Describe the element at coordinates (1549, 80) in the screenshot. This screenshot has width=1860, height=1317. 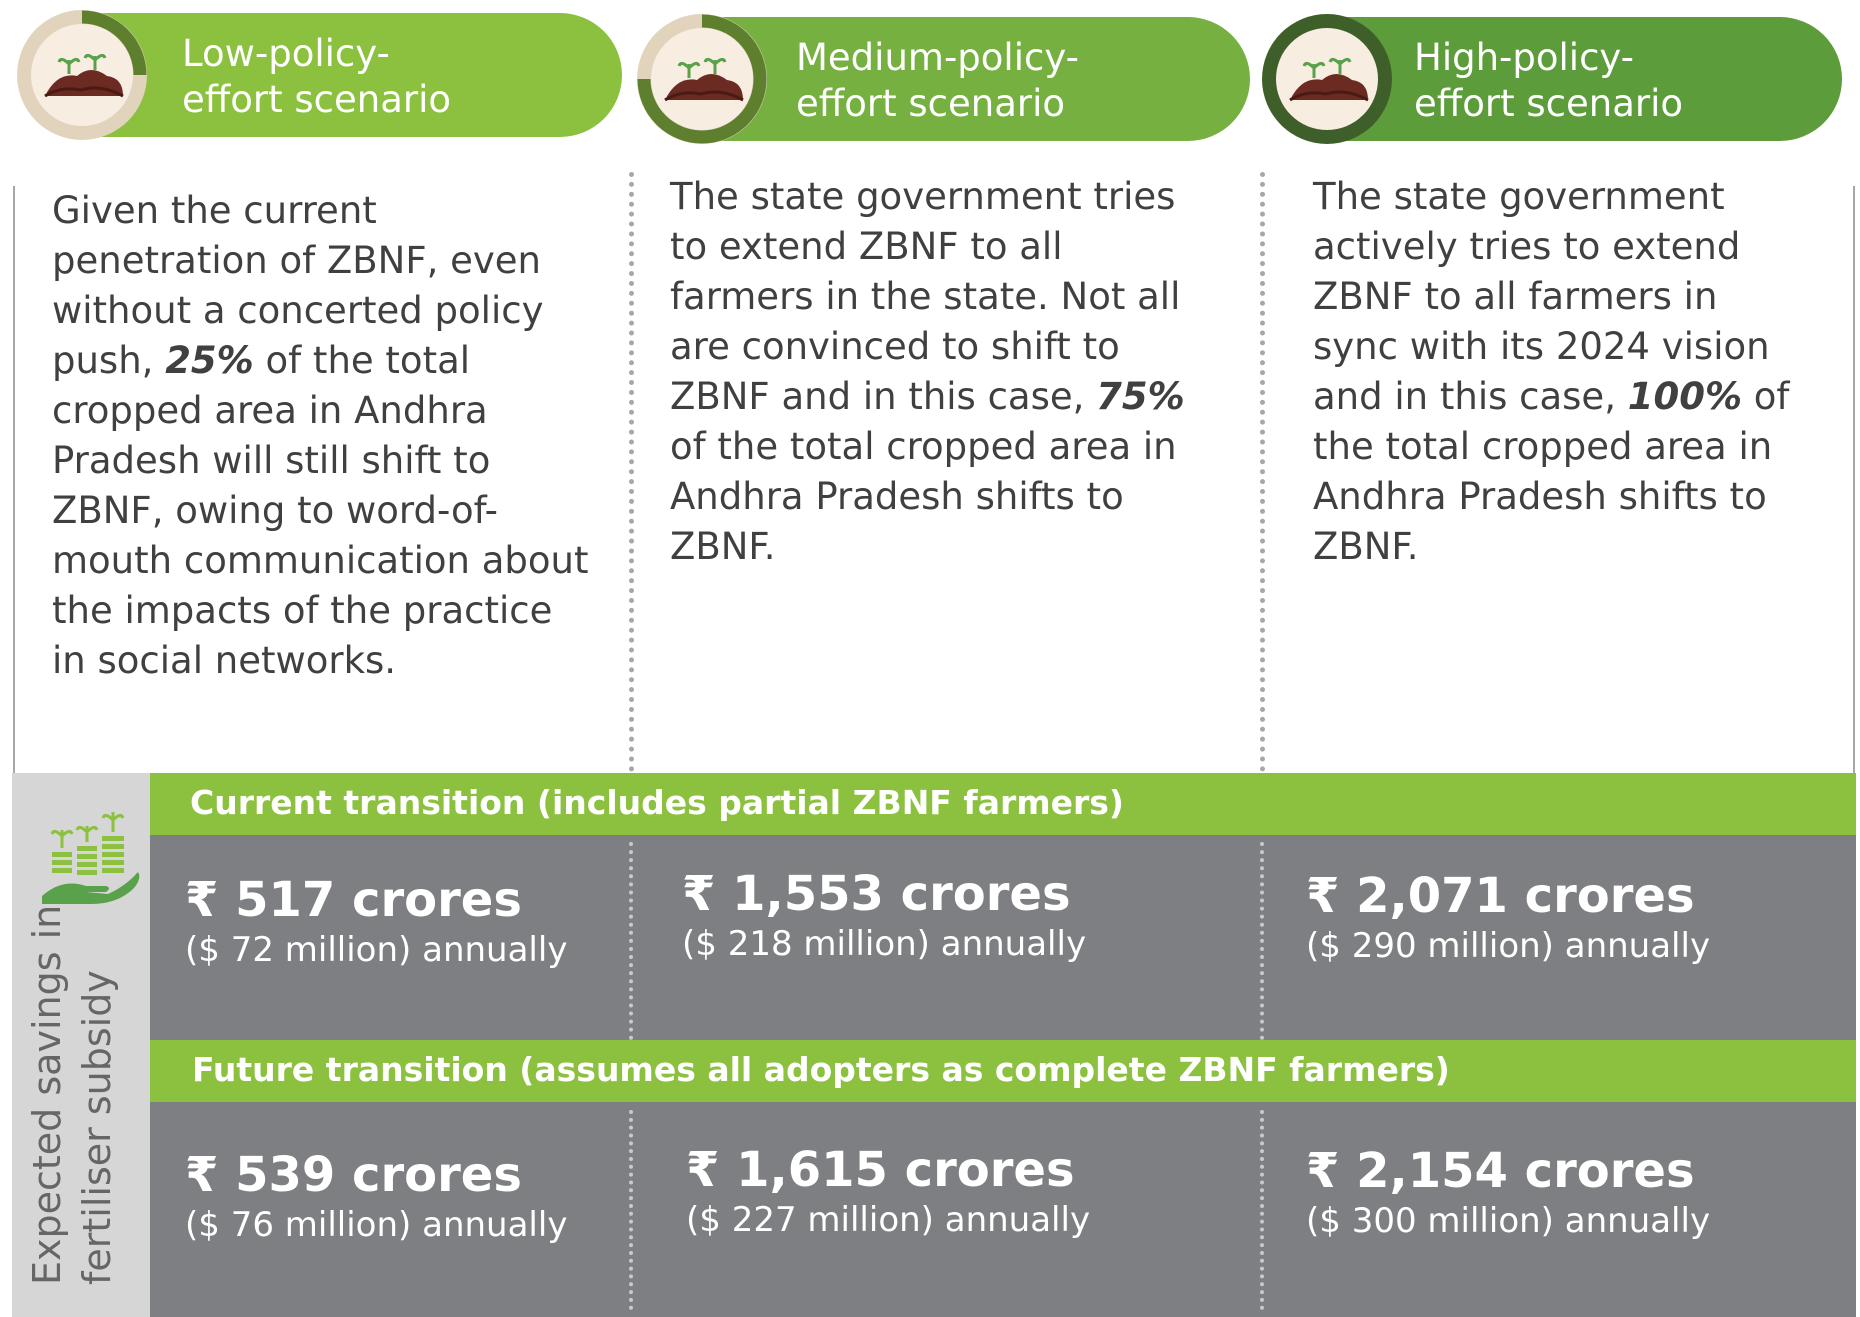
I see `scenario-title: High-policy- effort scenario` at that location.